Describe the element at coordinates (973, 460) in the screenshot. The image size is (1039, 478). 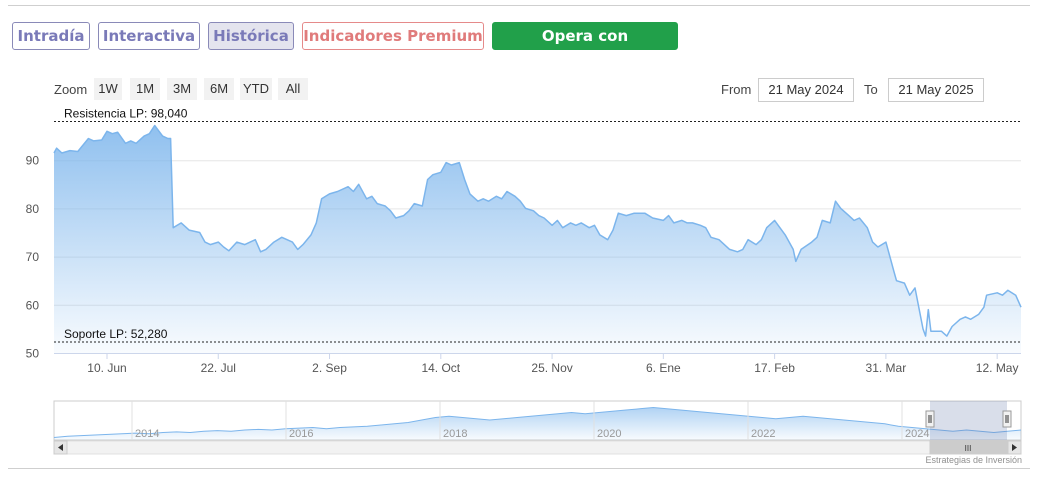
I see `credit-label: Estrategias de Inversión` at that location.